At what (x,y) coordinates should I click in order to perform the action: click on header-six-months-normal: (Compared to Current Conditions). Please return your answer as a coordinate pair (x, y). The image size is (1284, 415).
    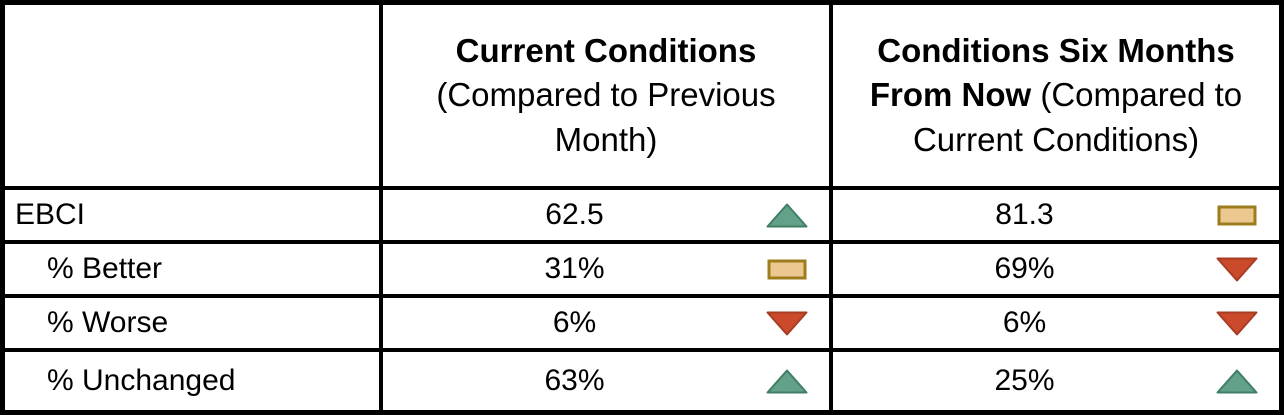
    Looking at the image, I should click on (1077, 117).